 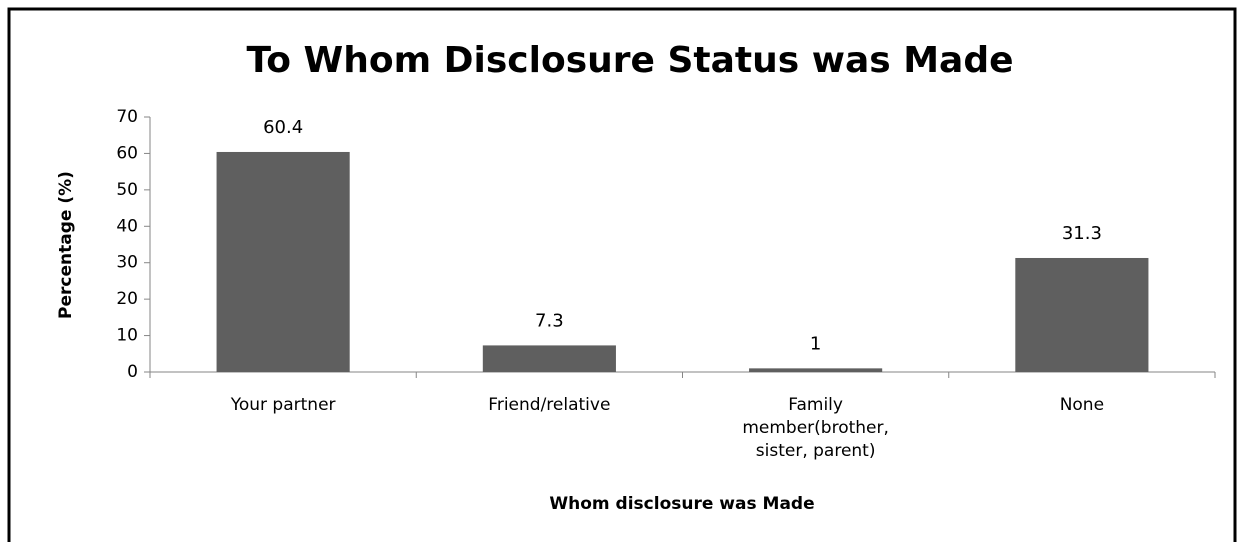 What do you see at coordinates (815, 428) in the screenshot?
I see `x-tick-label: Family member(brother, sister, parent)` at bounding box center [815, 428].